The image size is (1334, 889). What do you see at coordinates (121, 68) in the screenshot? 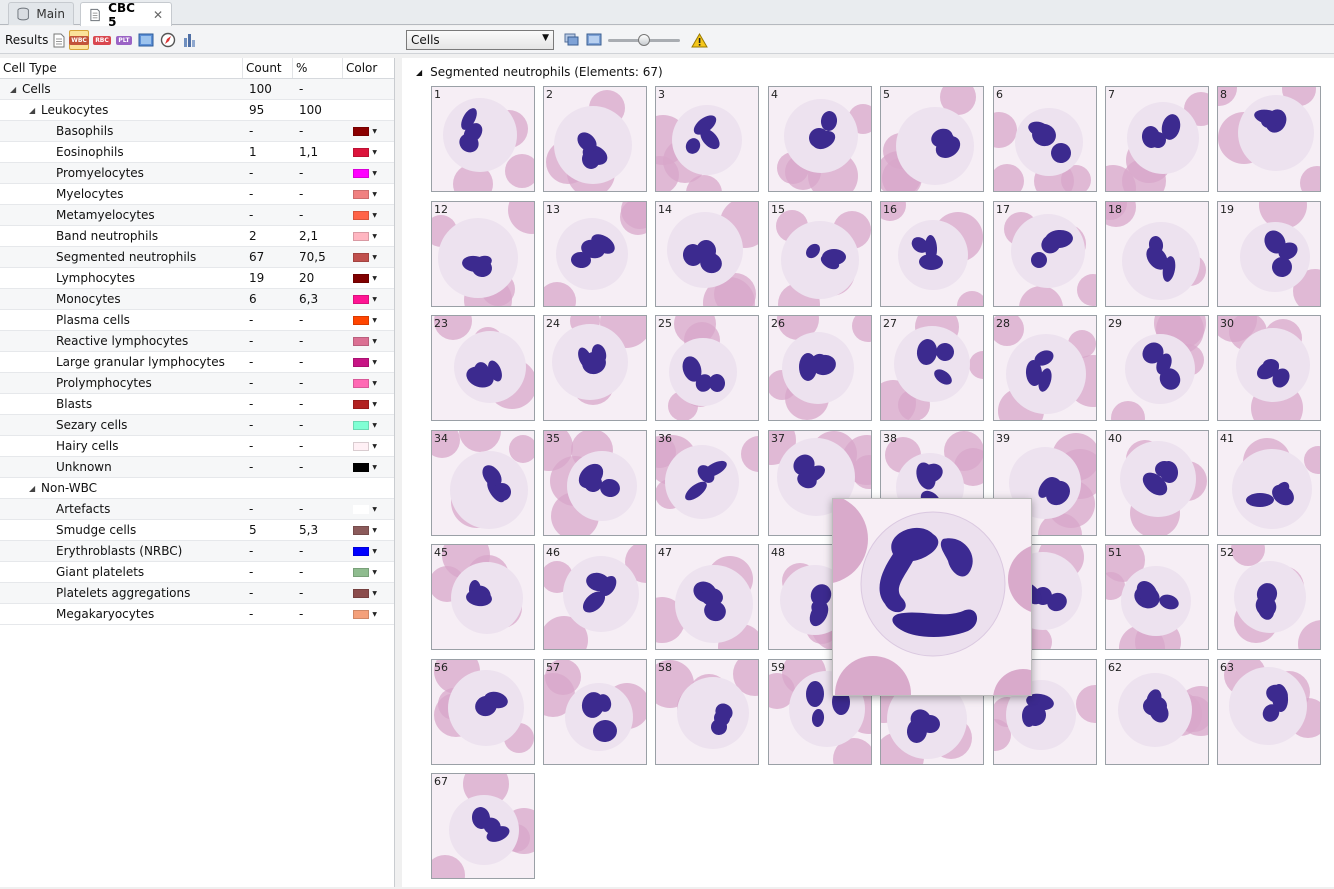
I see `column-header-cell-type: Cell Type` at bounding box center [121, 68].